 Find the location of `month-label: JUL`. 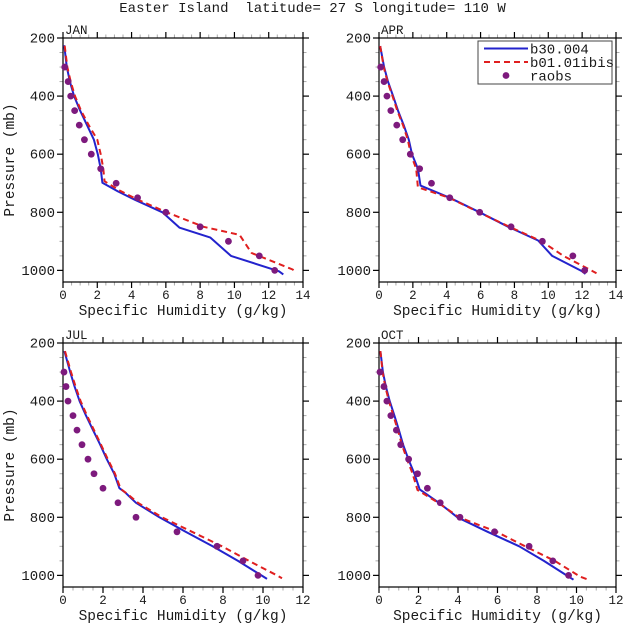

month-label: JUL is located at coordinates (76, 336).